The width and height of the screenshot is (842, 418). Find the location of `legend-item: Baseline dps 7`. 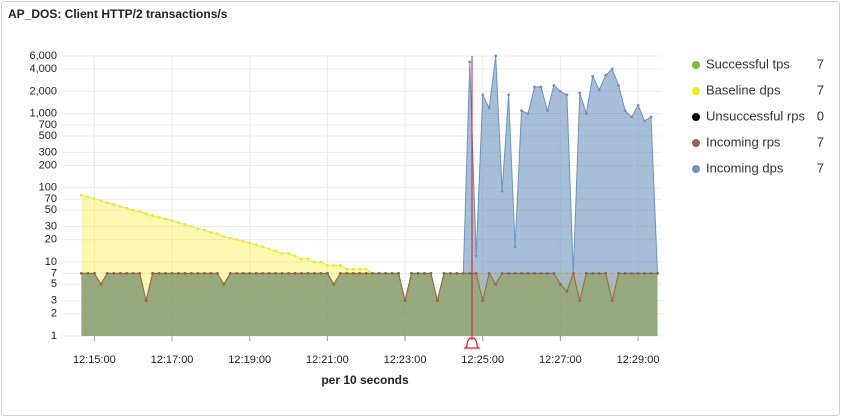

legend-item: Baseline dps 7 is located at coordinates (758, 89).